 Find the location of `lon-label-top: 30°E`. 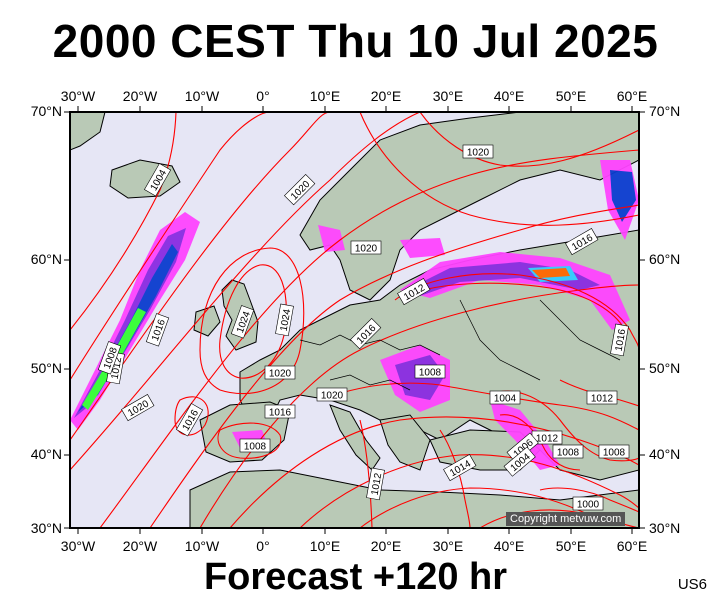

lon-label-top: 30°E is located at coordinates (448, 96).